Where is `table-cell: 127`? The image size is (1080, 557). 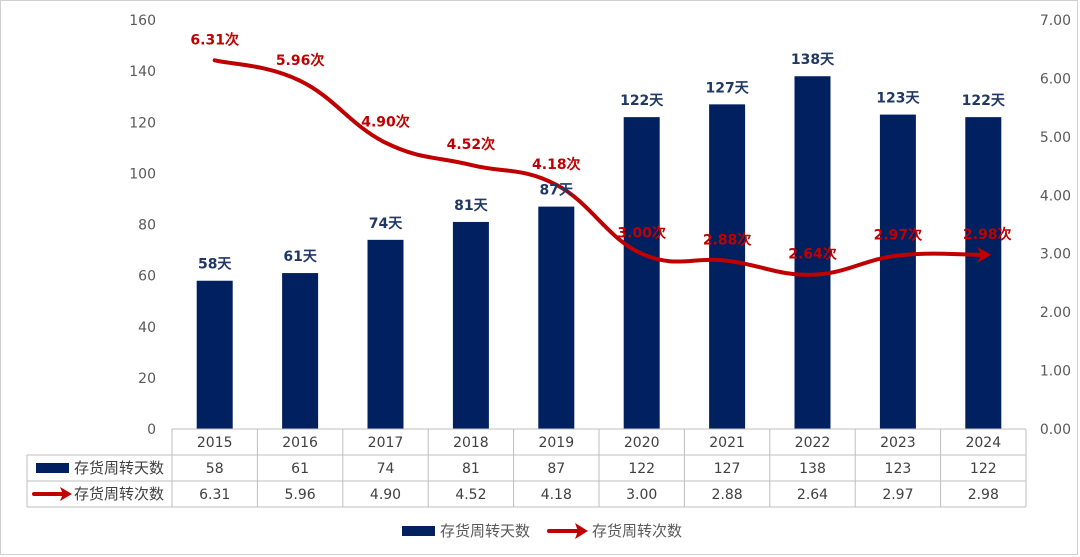
table-cell: 127 is located at coordinates (727, 469).